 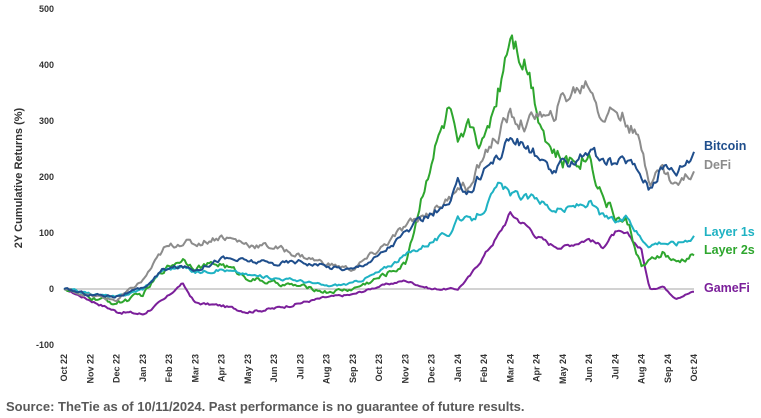 What do you see at coordinates (300, 367) in the screenshot?
I see `x-tick-label: Jul 23` at bounding box center [300, 367].